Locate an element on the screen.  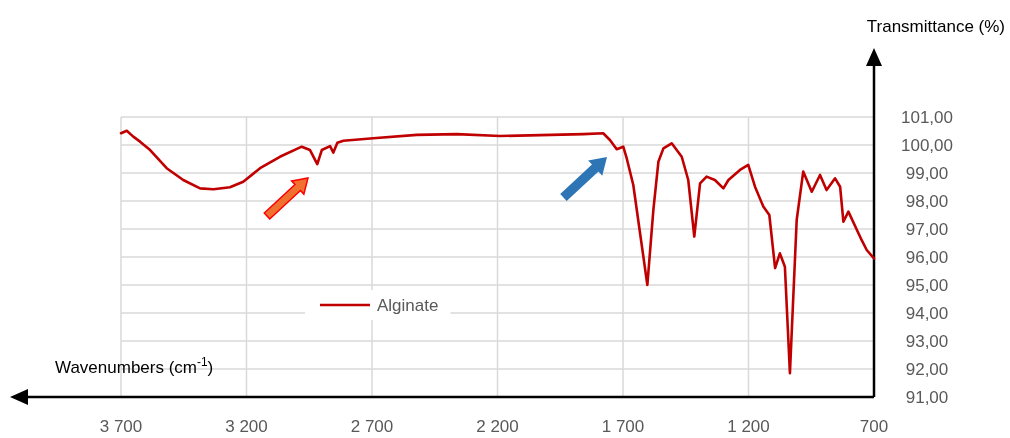
x-tick-label: 700 is located at coordinates (874, 426).